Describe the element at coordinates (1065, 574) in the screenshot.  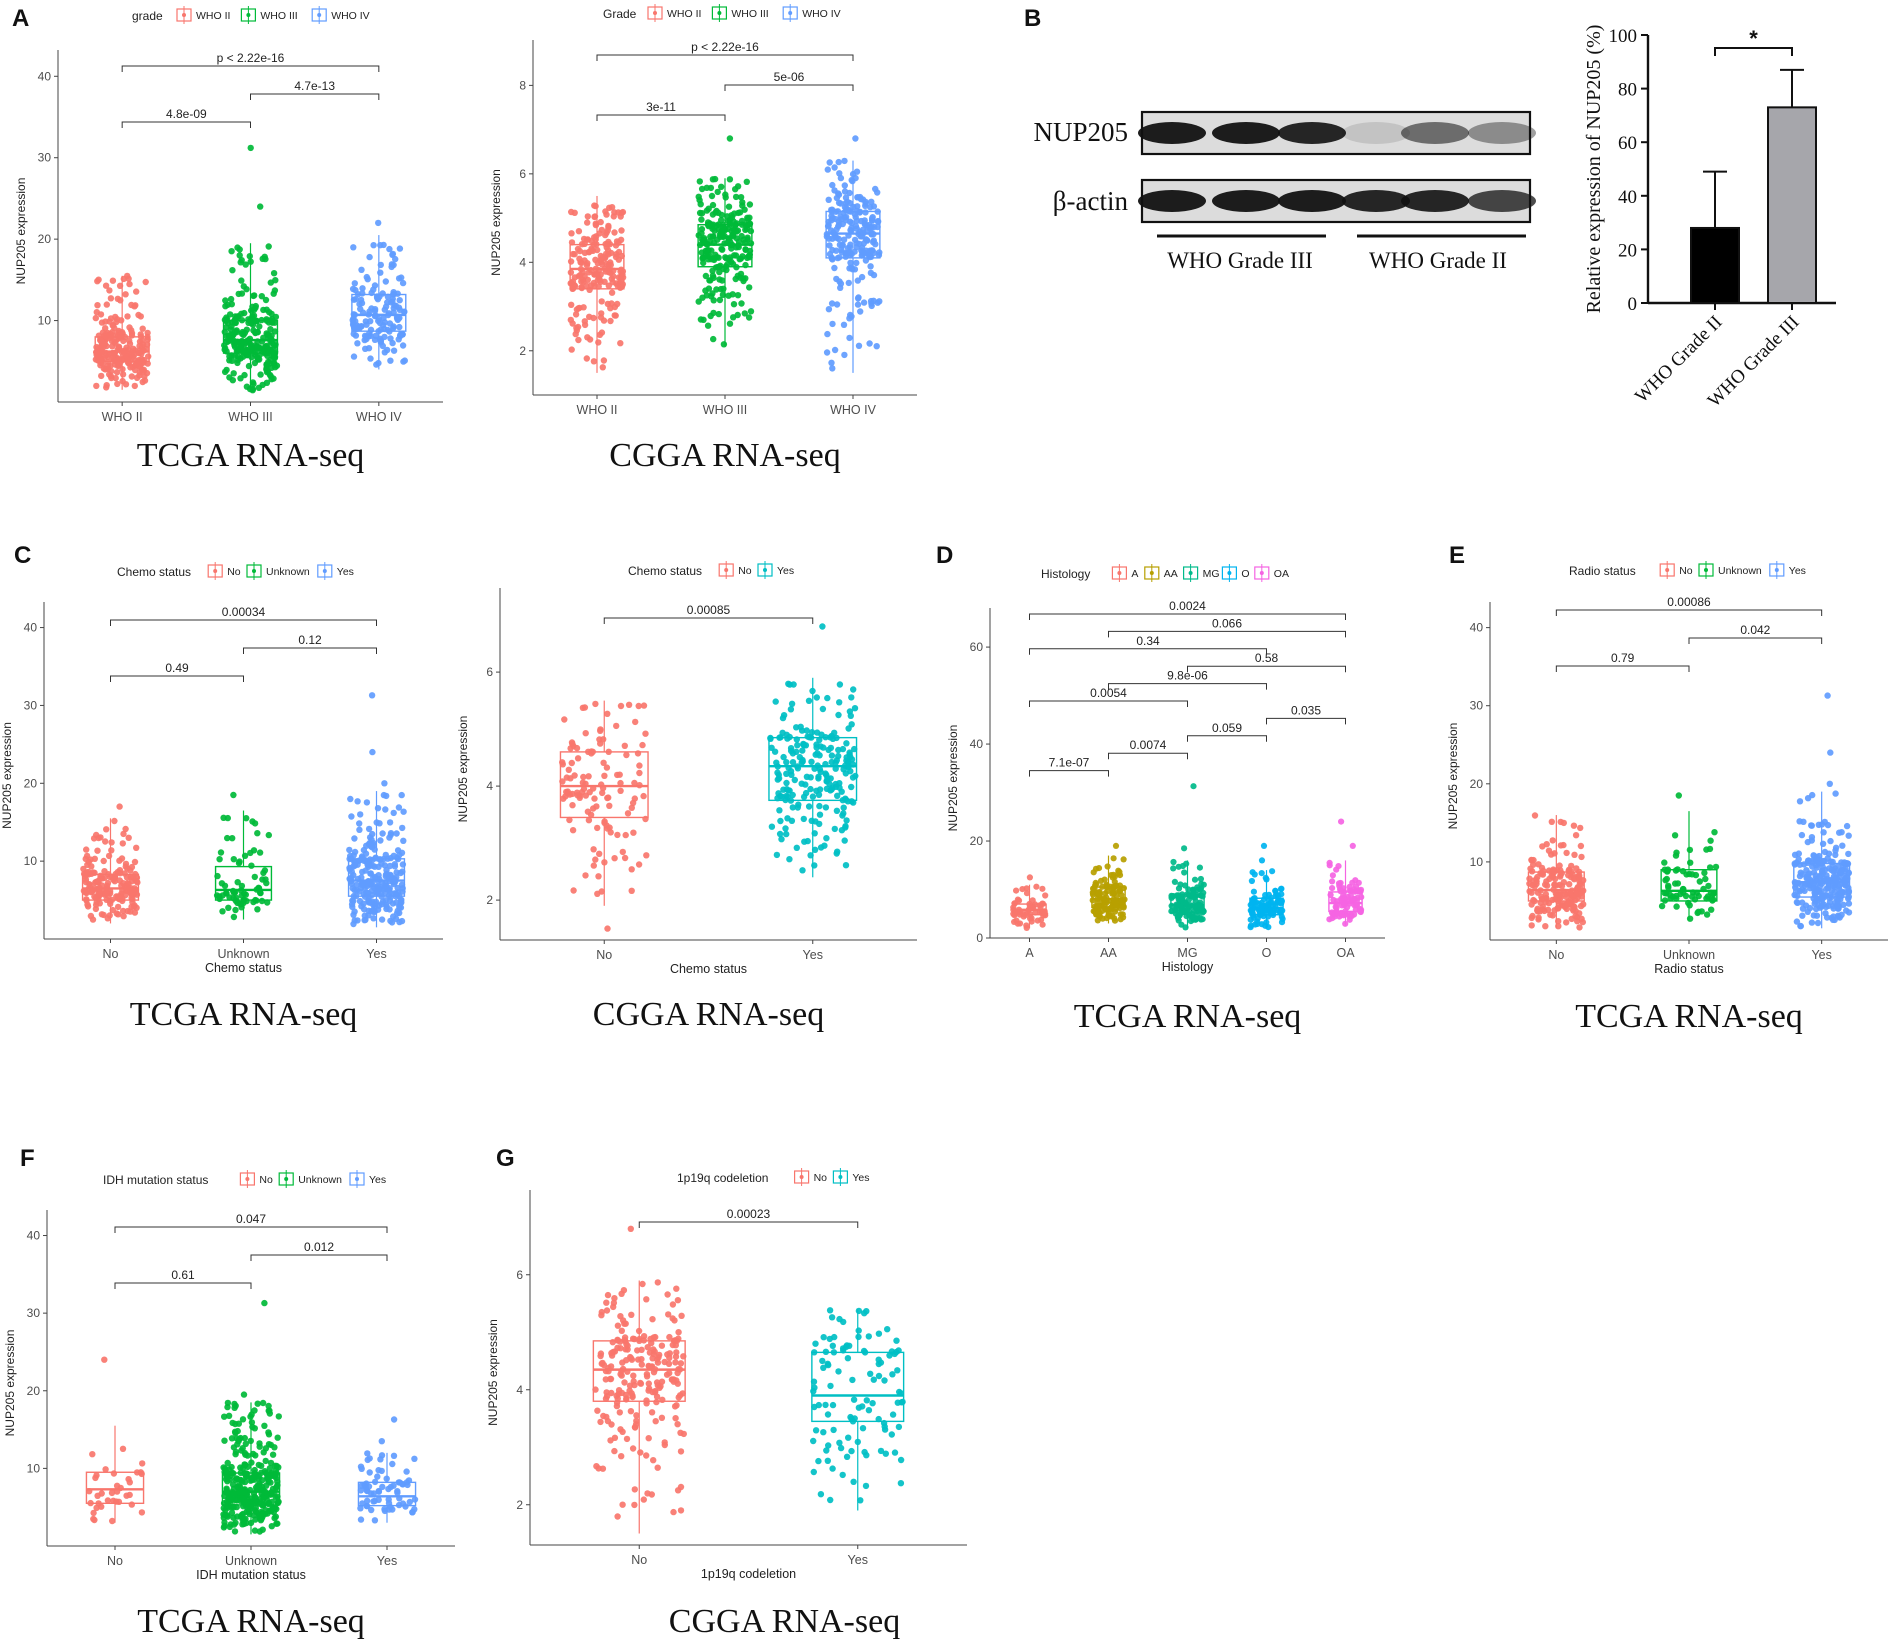
I see `legend-title: Histology` at that location.